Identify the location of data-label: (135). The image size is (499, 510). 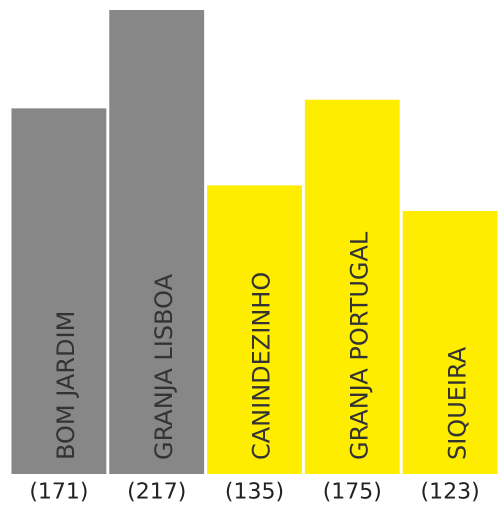
(254, 492).